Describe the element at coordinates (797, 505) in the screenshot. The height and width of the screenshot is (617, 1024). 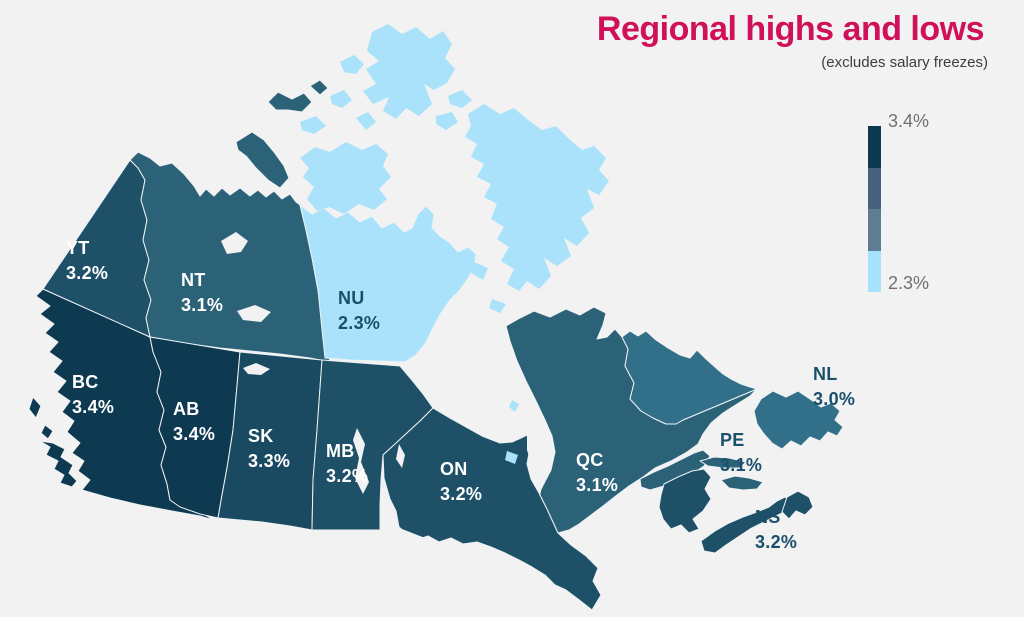
I see `cape-breton-shape` at that location.